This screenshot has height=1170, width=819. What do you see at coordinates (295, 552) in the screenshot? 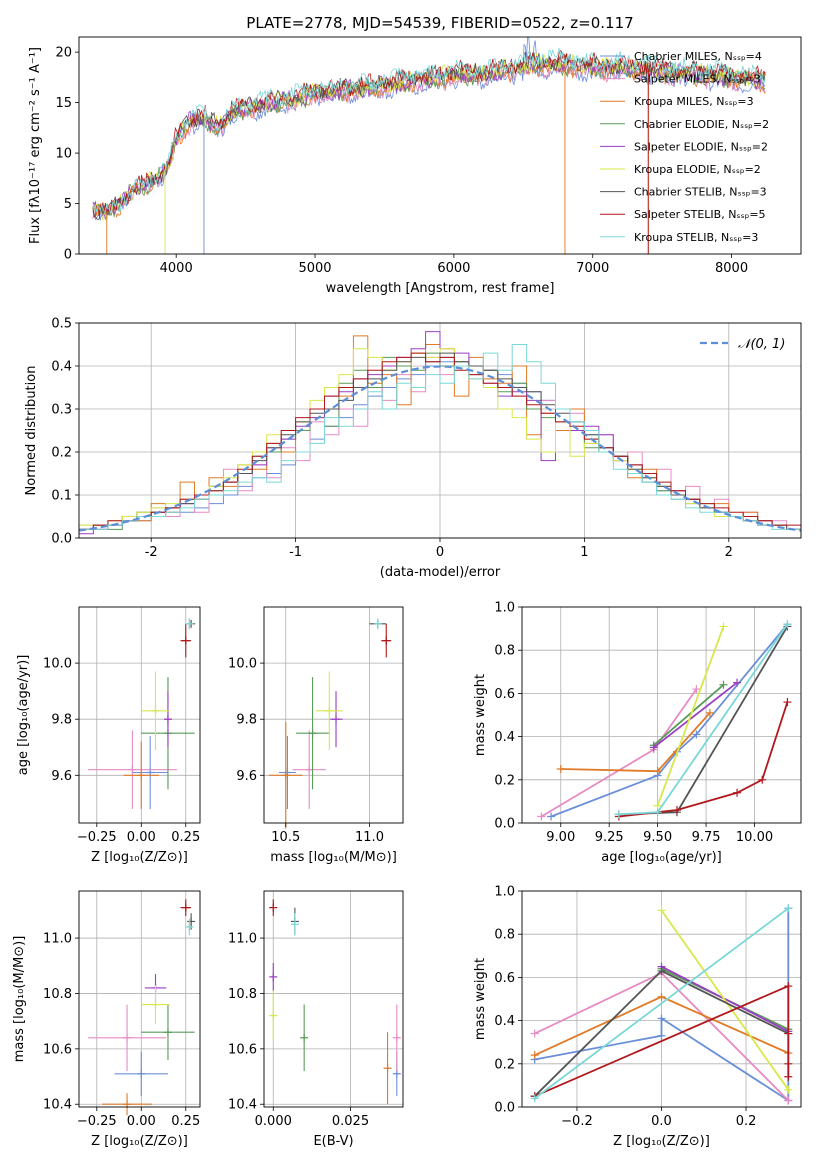
I see `chart-residual_hist-xtick-label: -1` at bounding box center [295, 552].